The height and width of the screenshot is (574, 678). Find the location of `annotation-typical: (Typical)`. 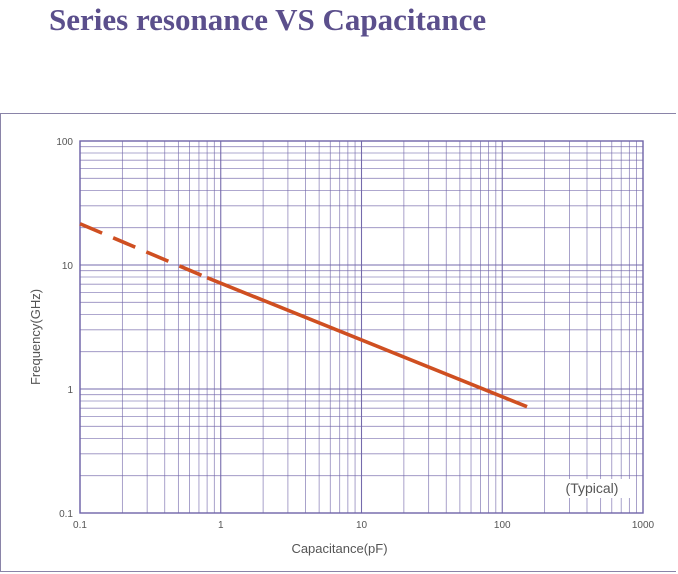

annotation-typical: (Typical) is located at coordinates (592, 488).